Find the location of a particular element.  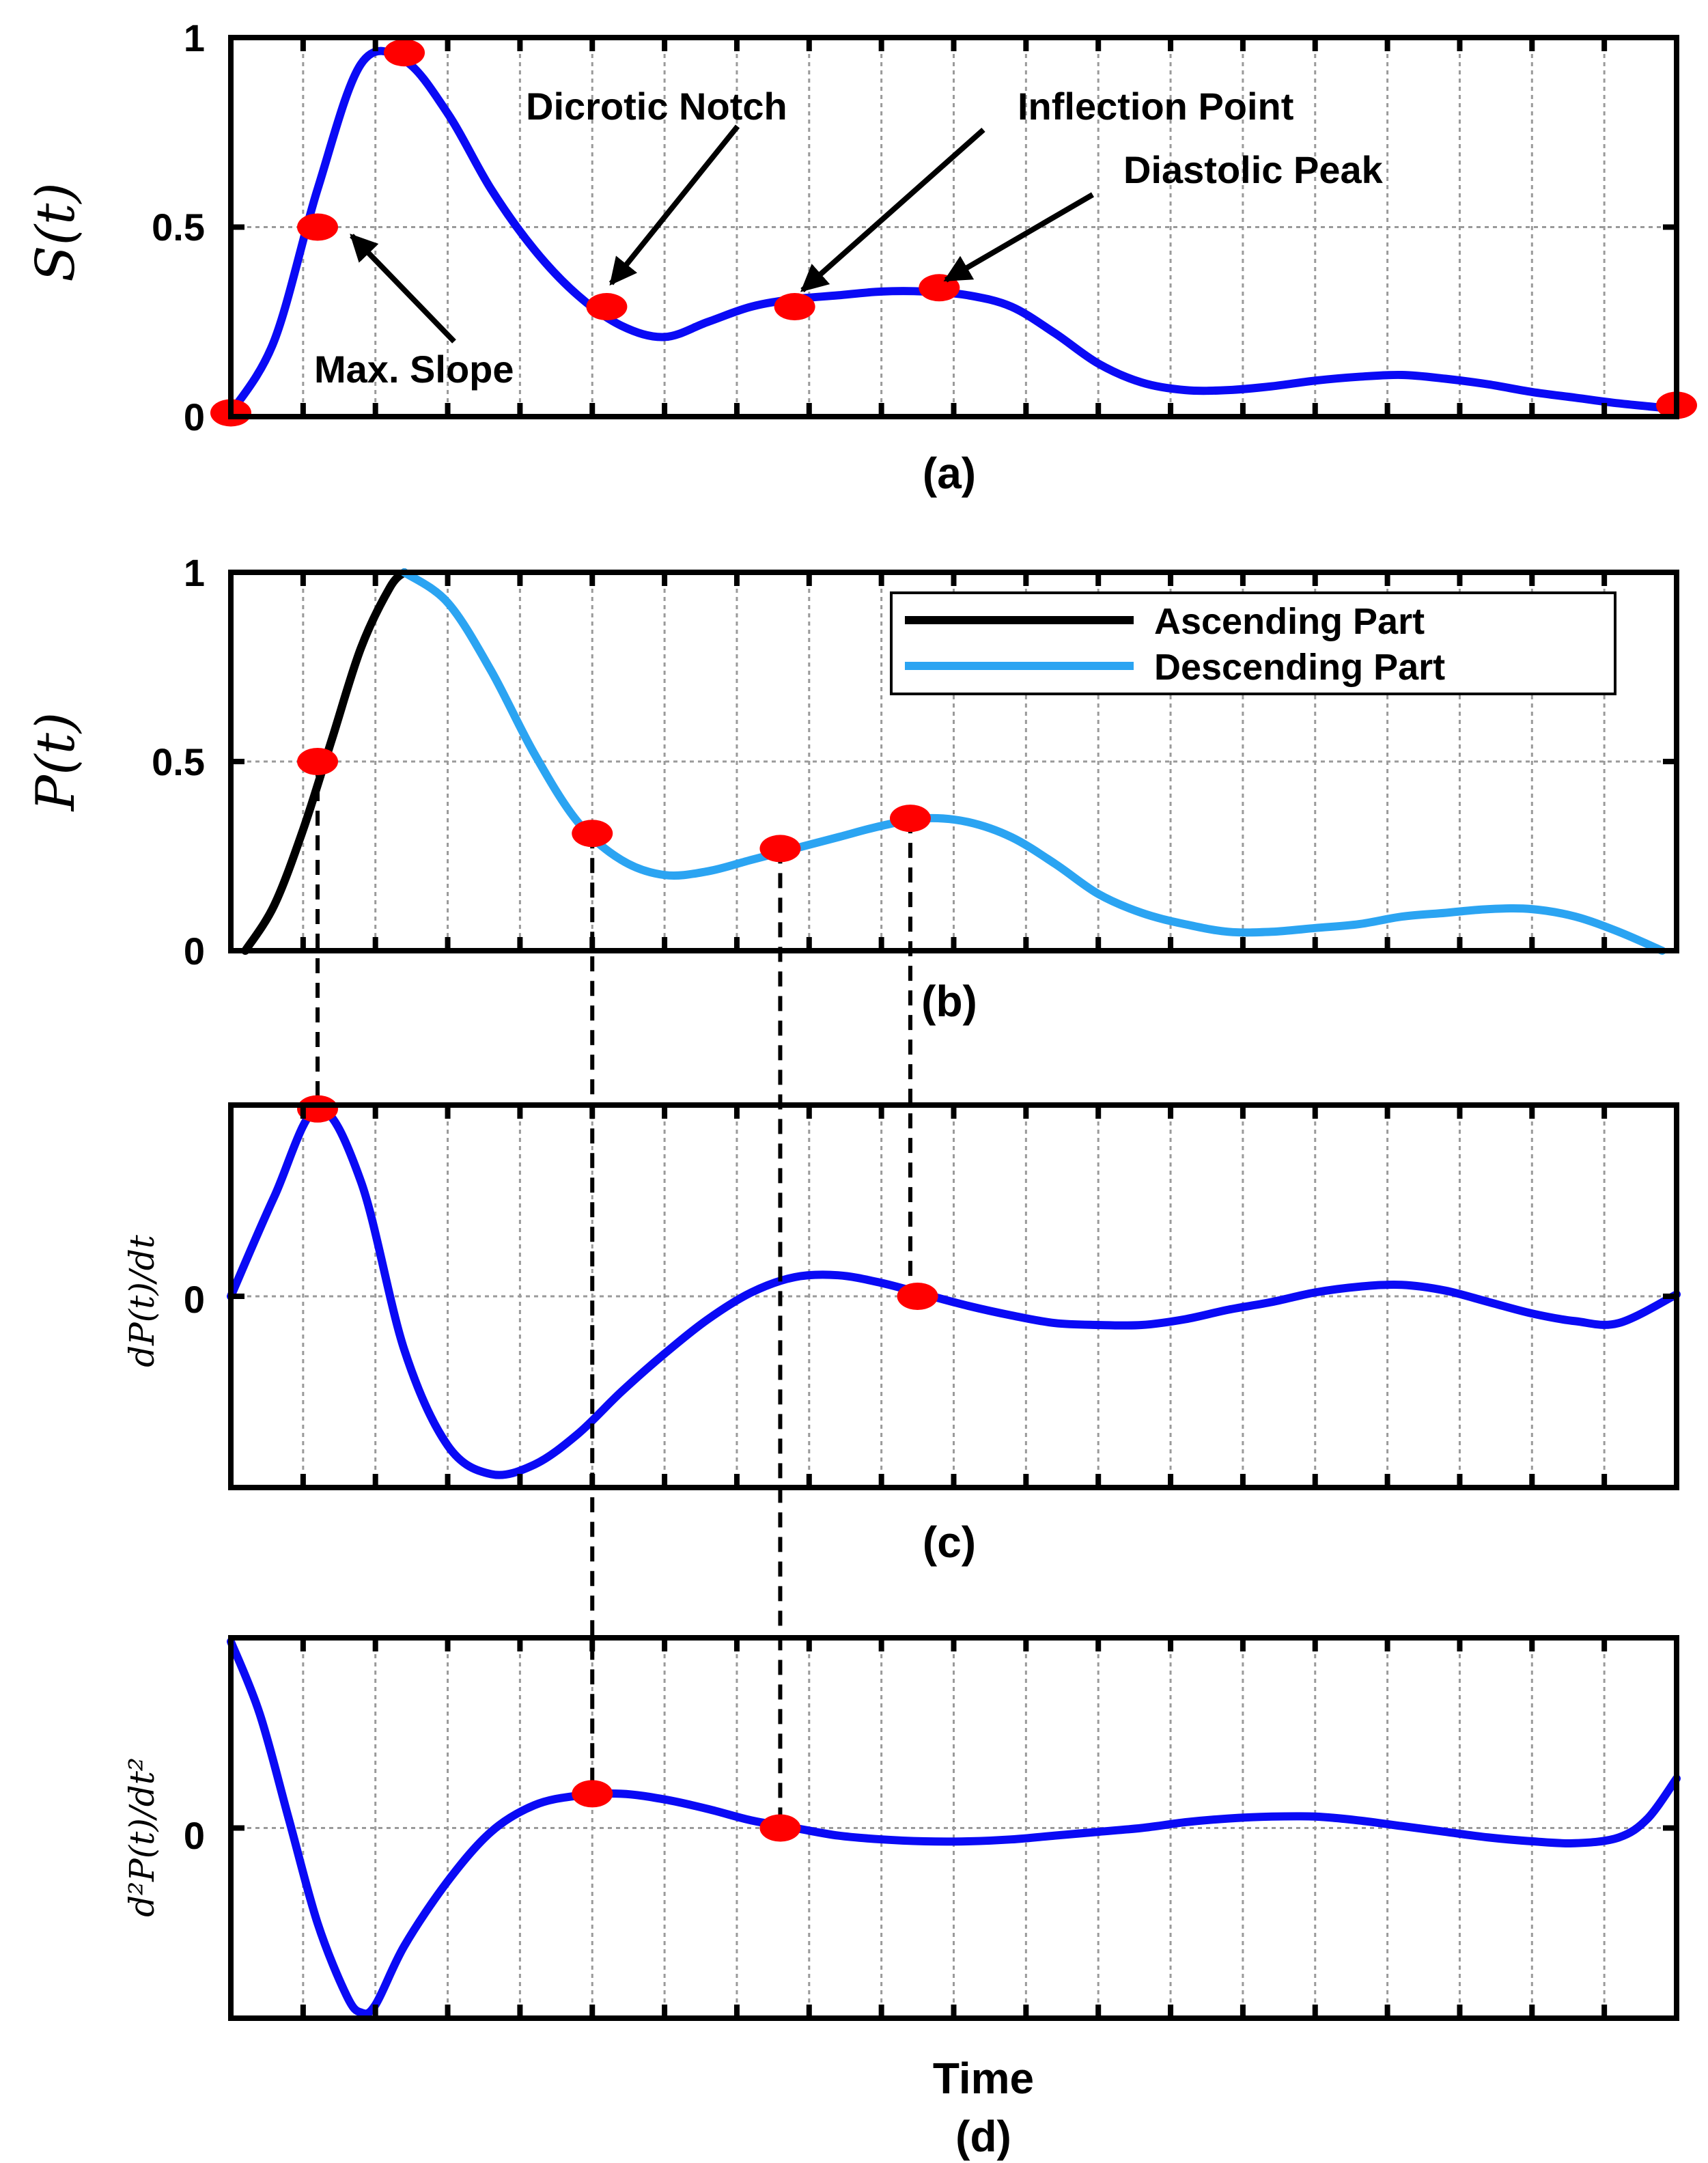

panel-b-ytick-1: 1 is located at coordinates (194, 572).